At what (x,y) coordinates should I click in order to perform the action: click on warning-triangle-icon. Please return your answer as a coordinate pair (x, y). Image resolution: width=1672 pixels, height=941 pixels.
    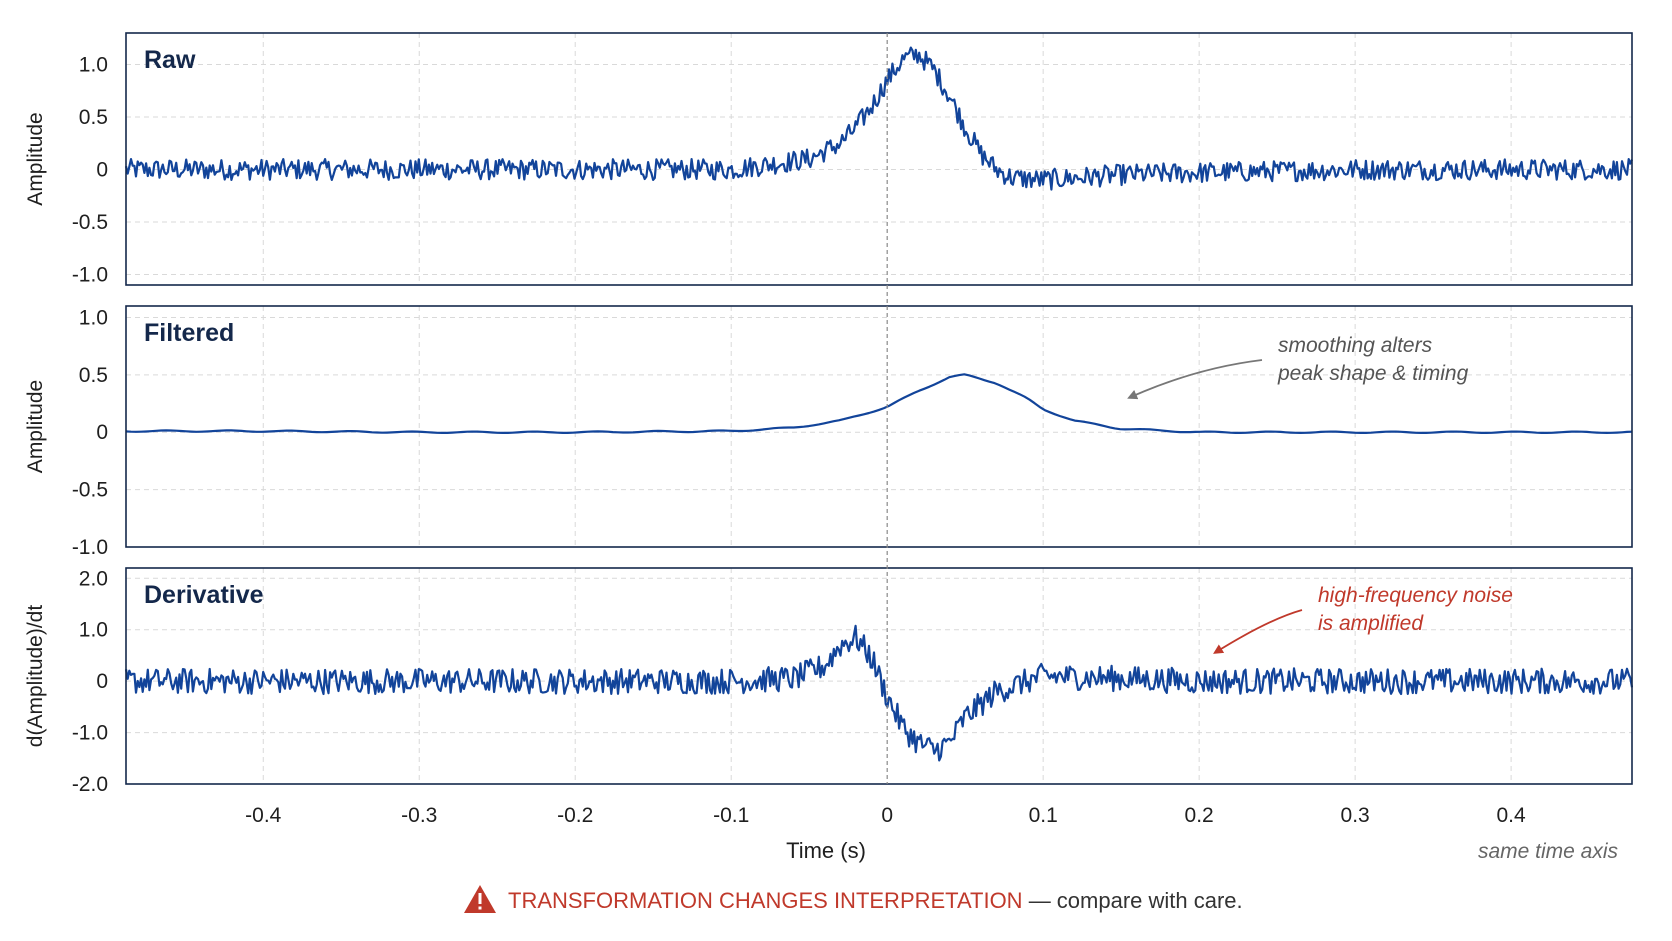
    Looking at the image, I should click on (480, 899).